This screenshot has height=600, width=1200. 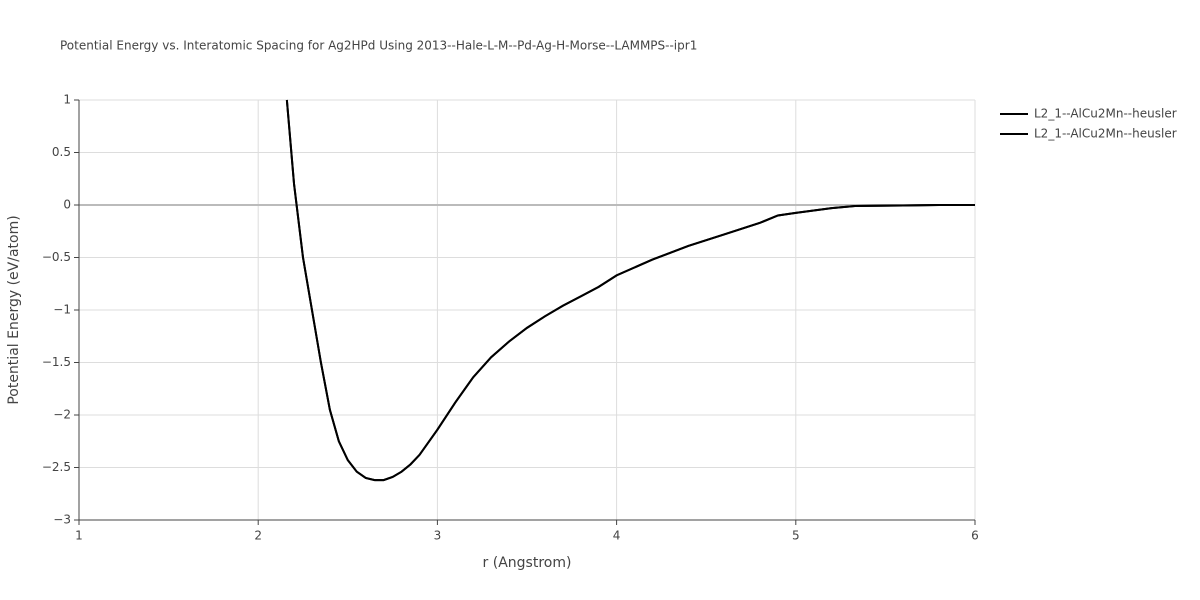 I want to click on x-tick-label: 1, so click(x=79, y=536).